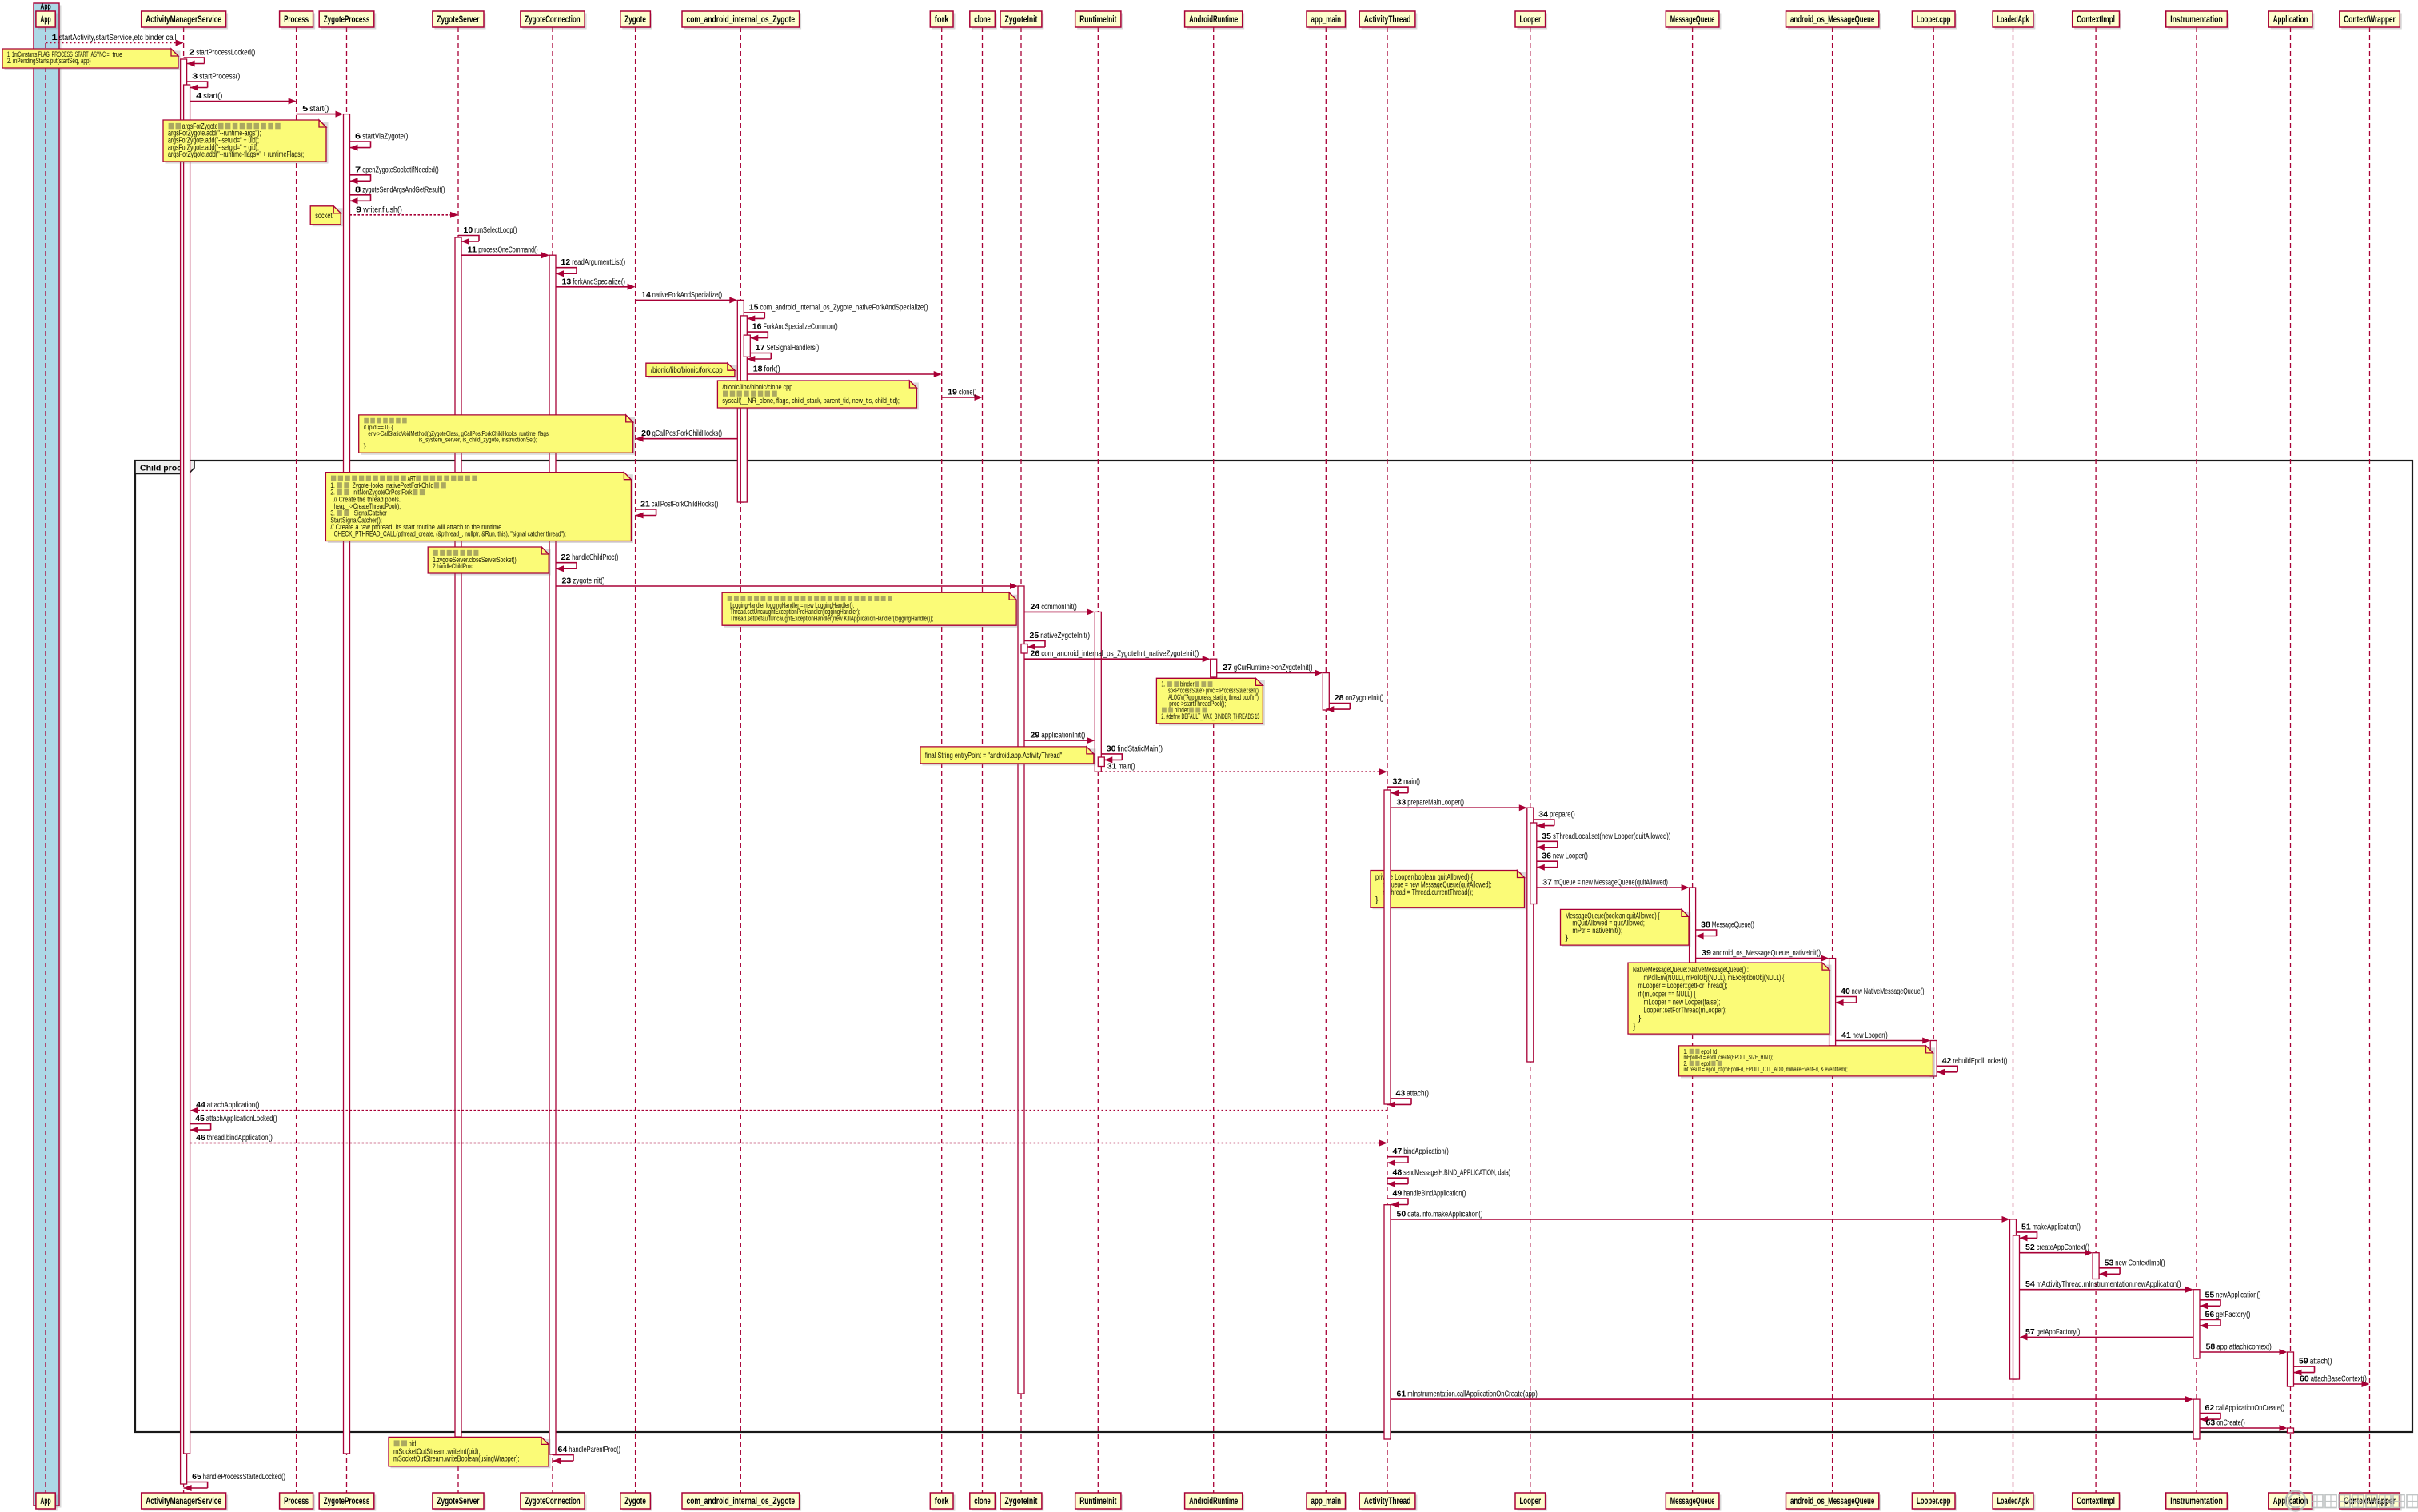 The image size is (2418, 1512). I want to click on svg-text: new Looper(), so click(1871, 1035).